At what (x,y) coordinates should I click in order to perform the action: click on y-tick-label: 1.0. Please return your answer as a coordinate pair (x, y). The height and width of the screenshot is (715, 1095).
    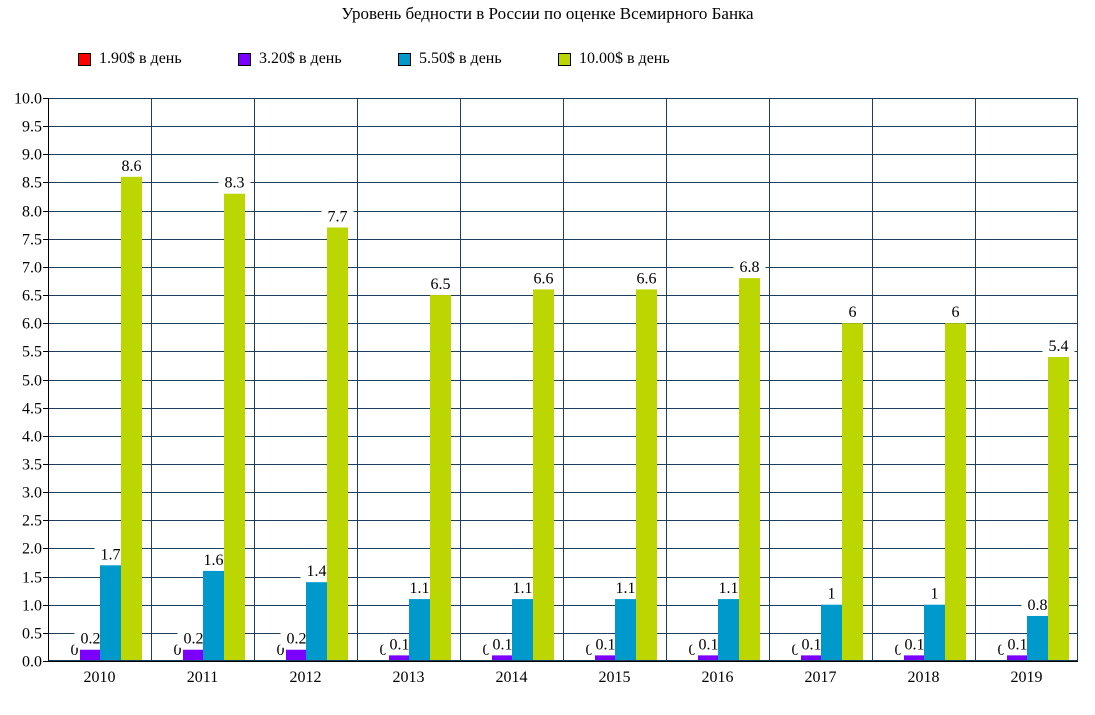
    Looking at the image, I should click on (32, 606).